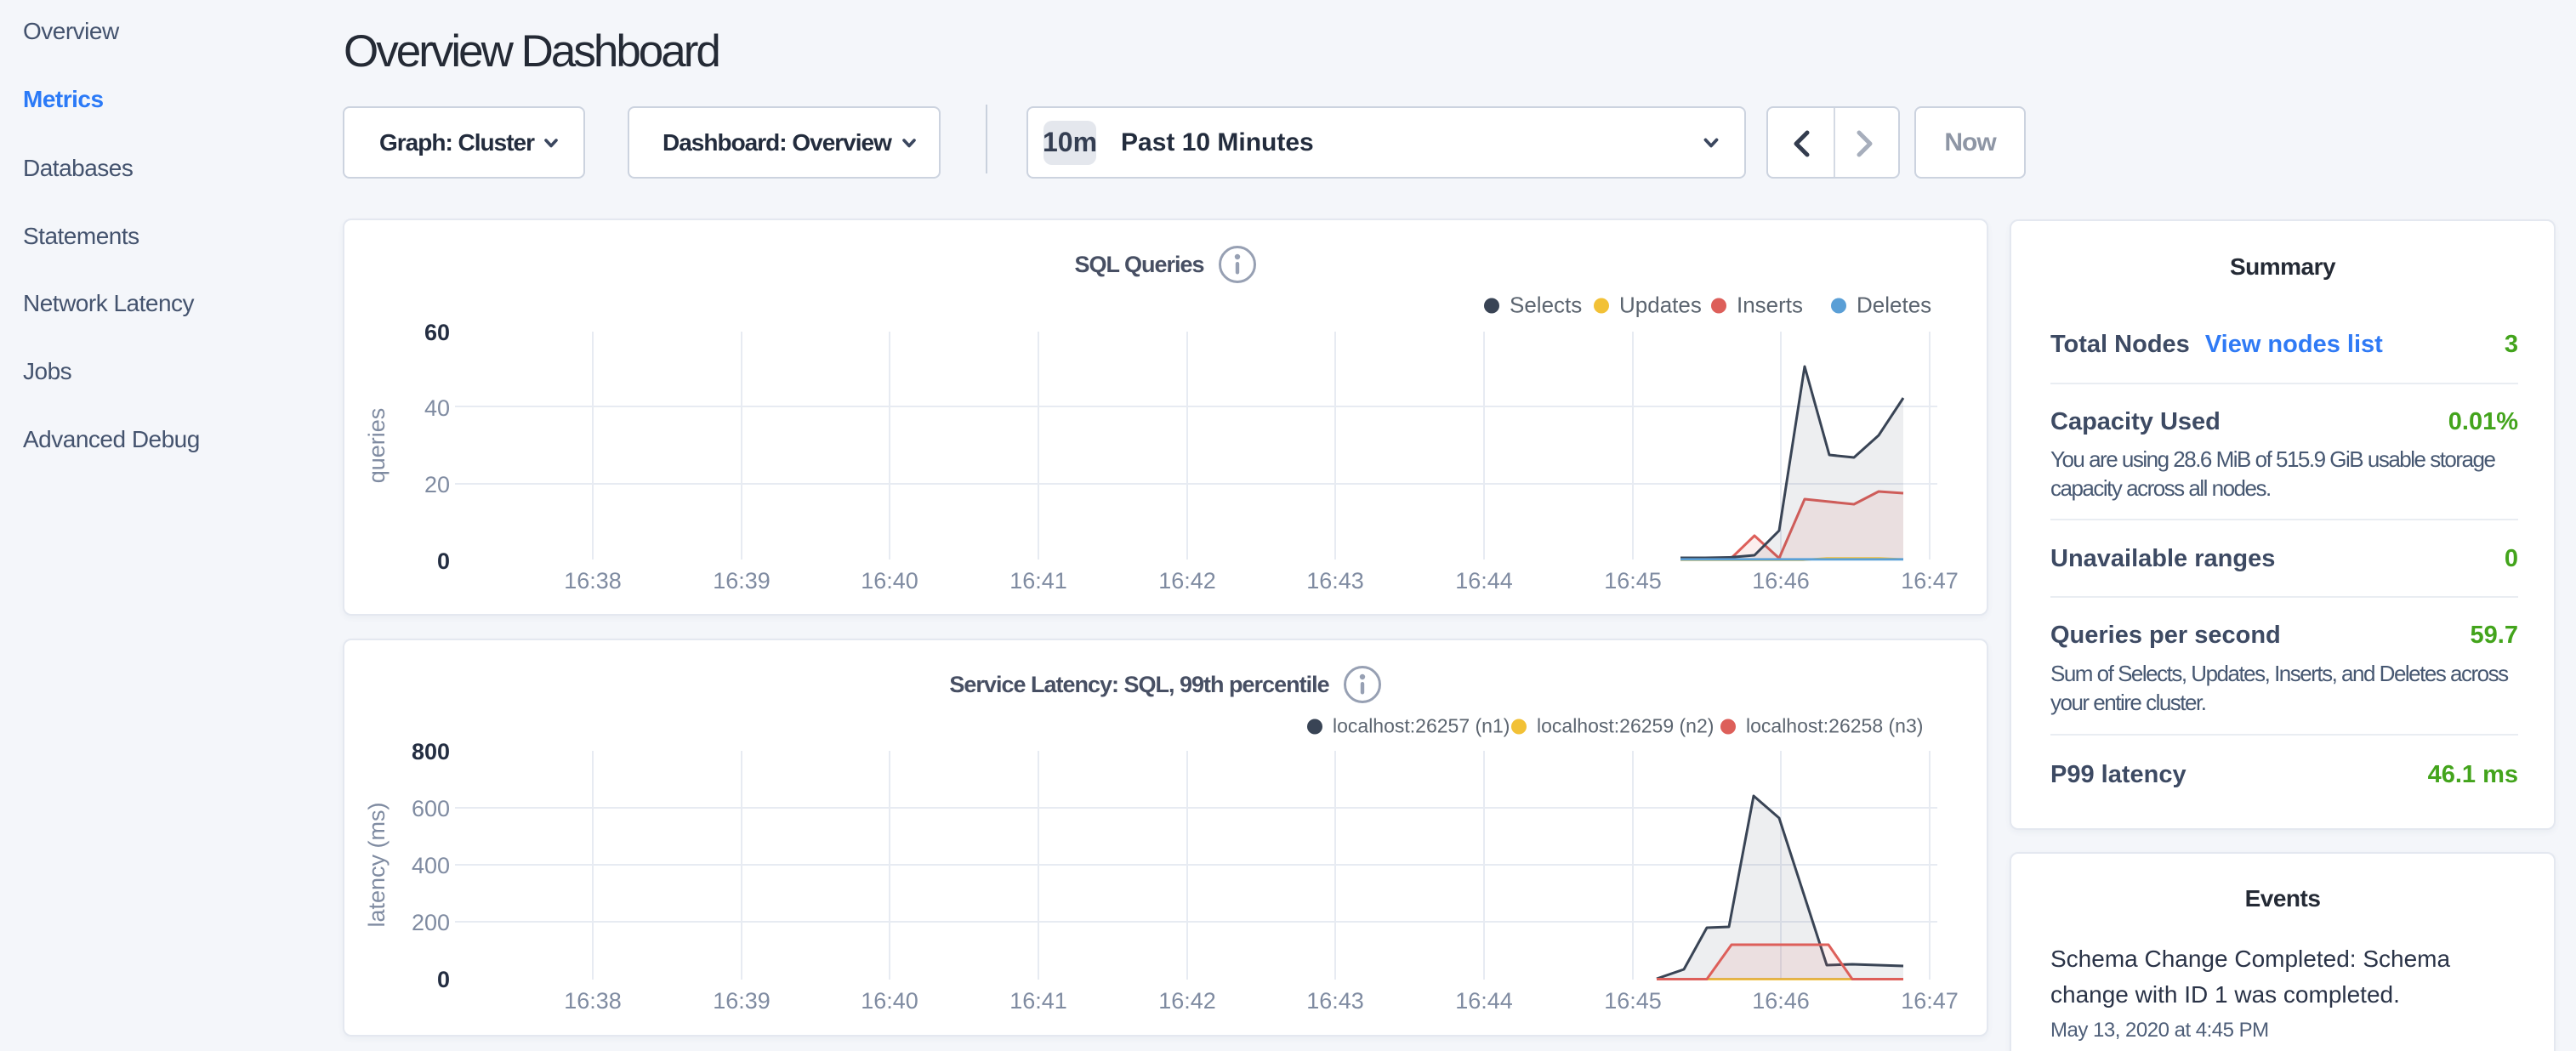 This screenshot has height=1051, width=2576. I want to click on svg-text: queries, so click(377, 446).